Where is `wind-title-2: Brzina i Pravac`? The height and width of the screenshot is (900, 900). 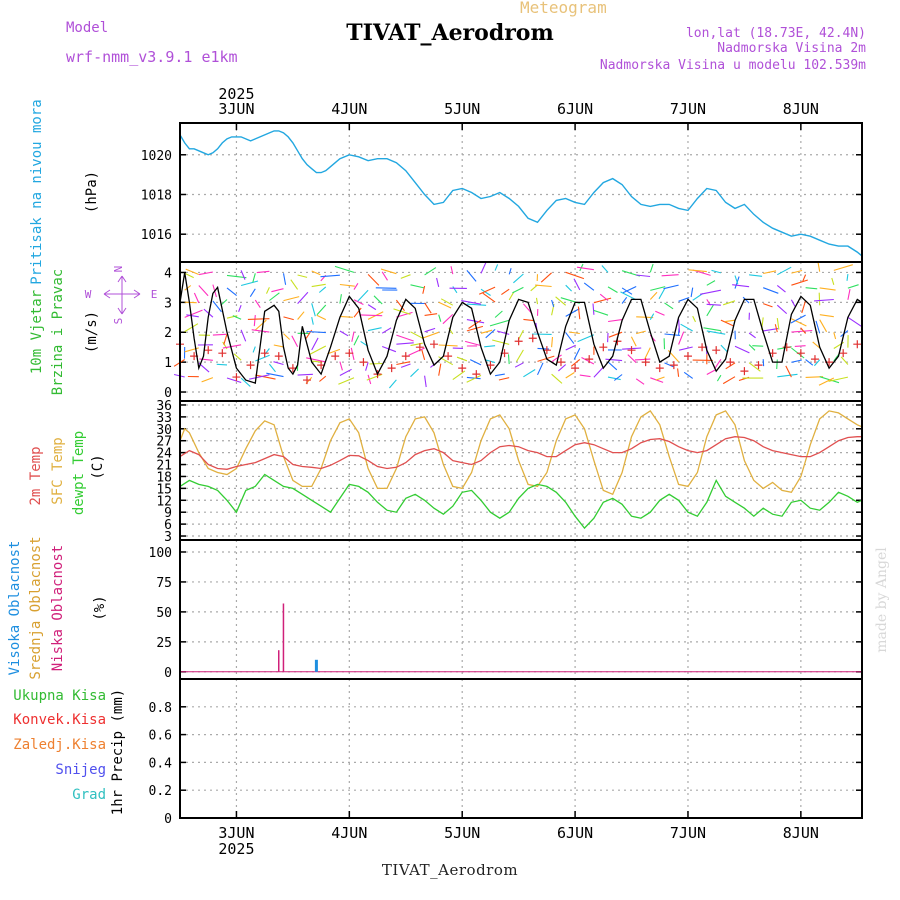 wind-title-2: Brzina i Pravac is located at coordinates (58, 332).